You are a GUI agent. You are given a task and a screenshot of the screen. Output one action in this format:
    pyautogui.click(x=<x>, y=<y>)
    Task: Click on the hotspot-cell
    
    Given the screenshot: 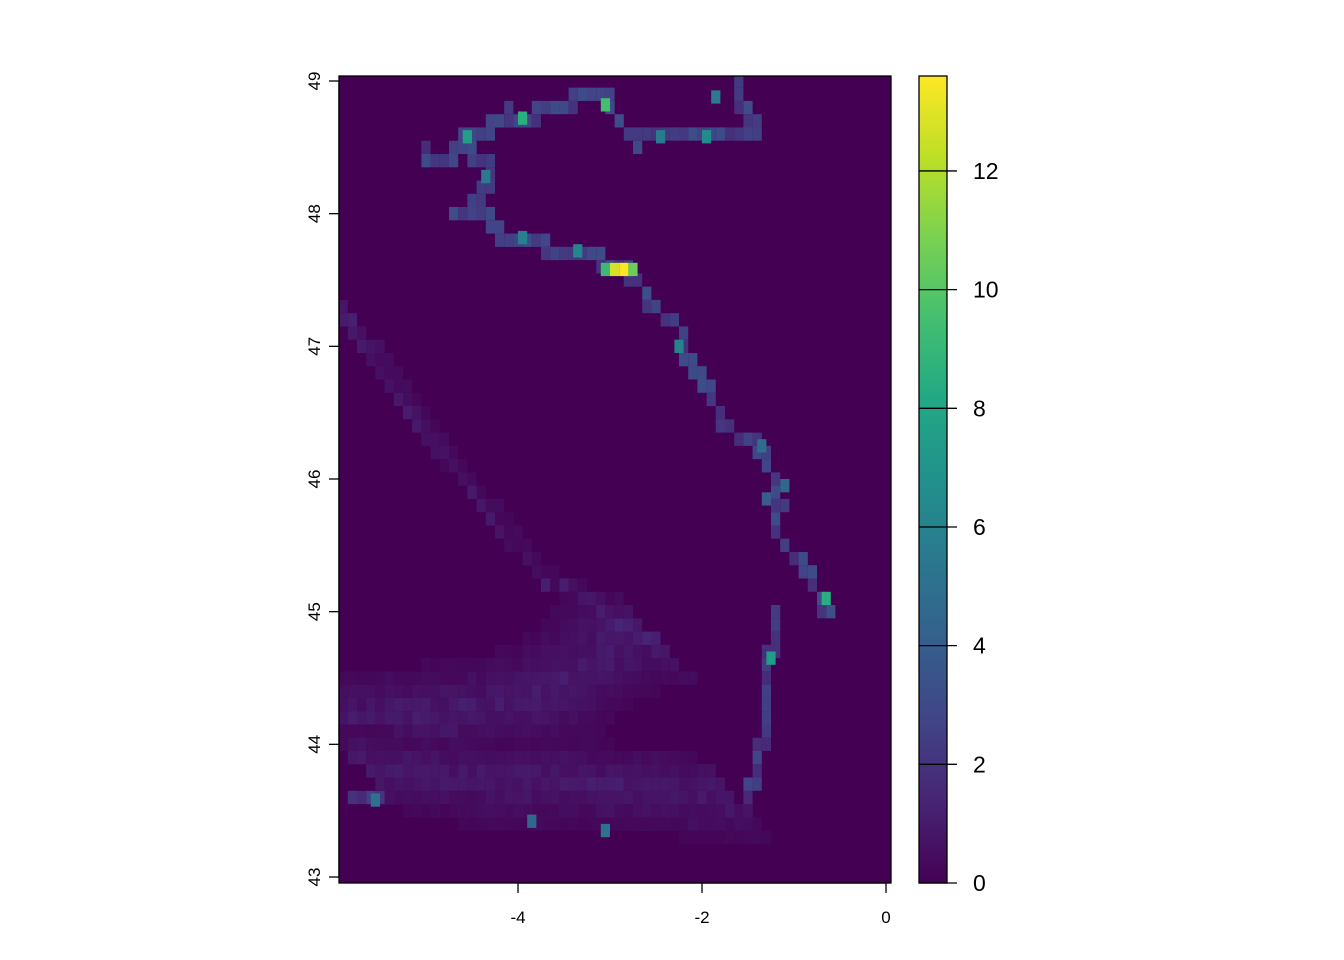 What is the action you would take?
    pyautogui.click(x=467, y=137)
    